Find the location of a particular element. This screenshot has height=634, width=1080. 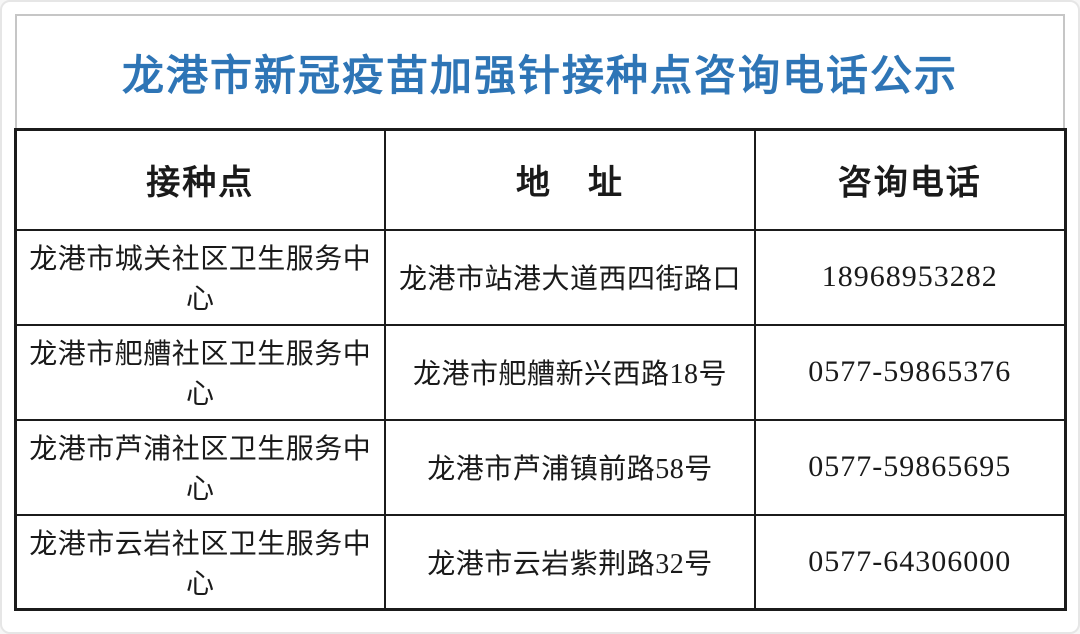

site-cell: 龙港市城关社区卫生服务中心 is located at coordinates (200, 277).